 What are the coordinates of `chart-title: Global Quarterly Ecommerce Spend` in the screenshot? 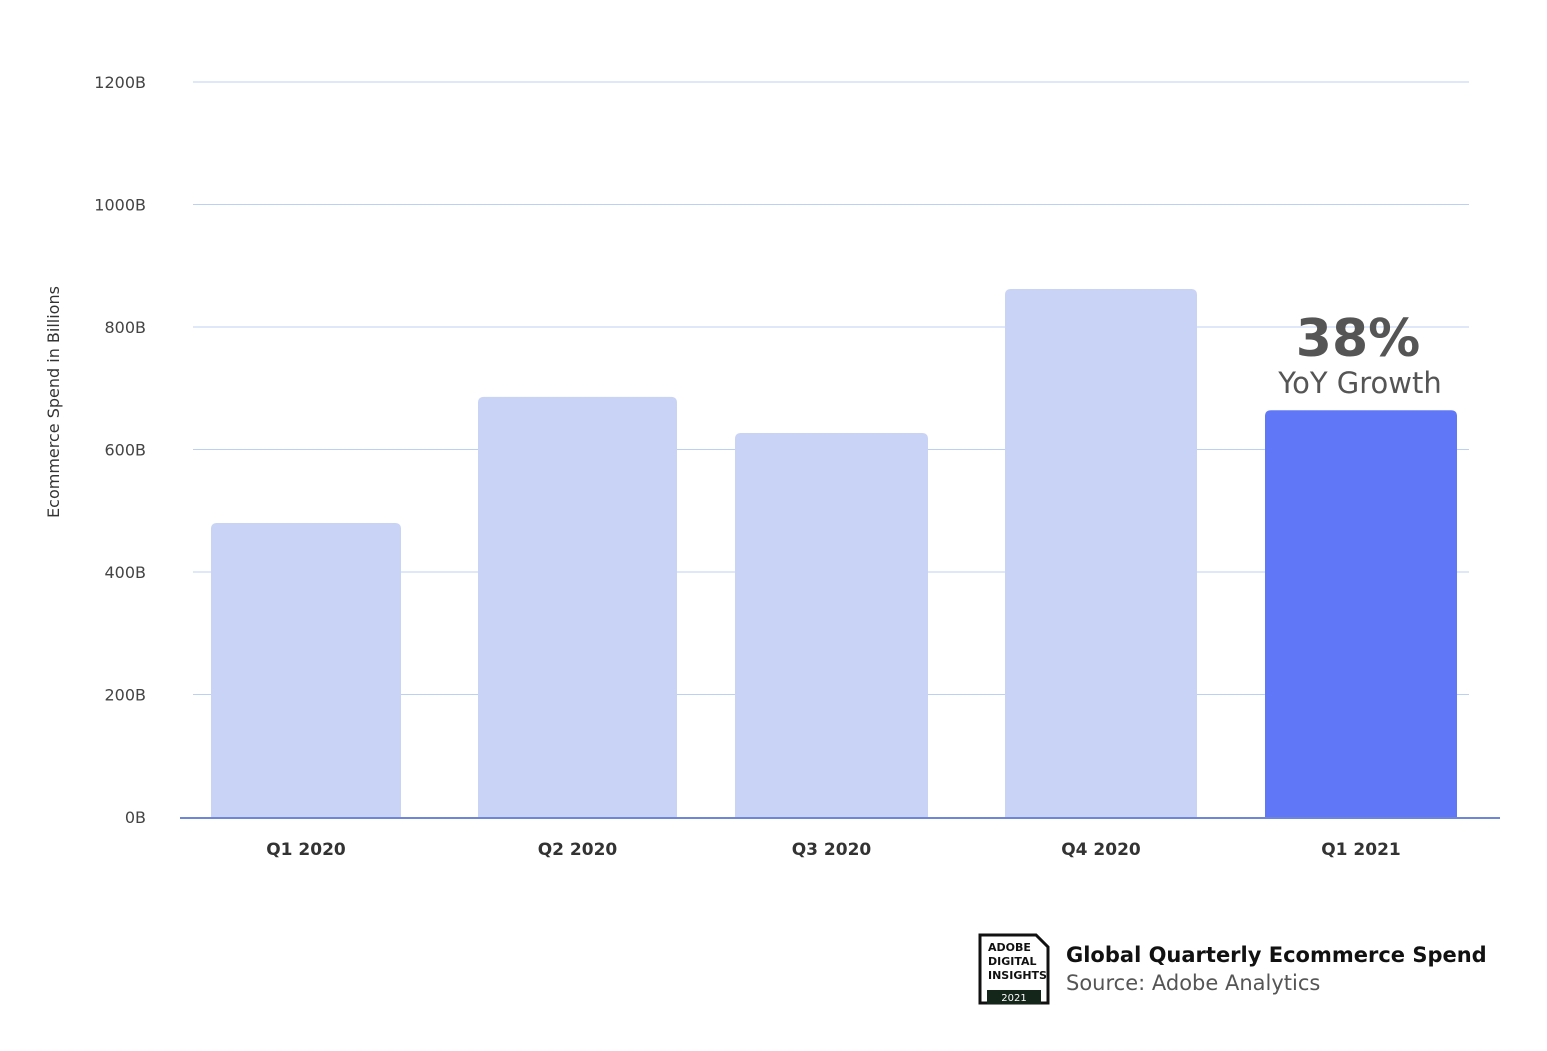 It's located at (1276, 955).